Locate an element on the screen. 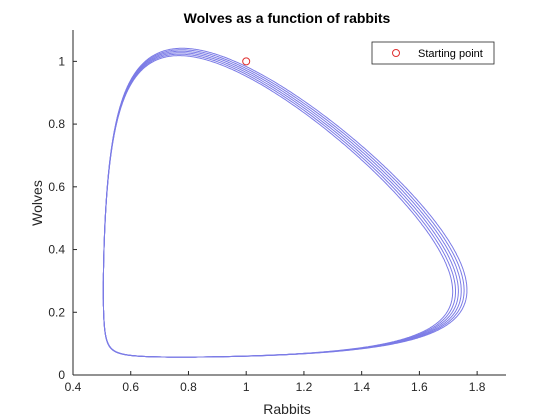  y-tick-label: 0.2 is located at coordinates (56, 312).